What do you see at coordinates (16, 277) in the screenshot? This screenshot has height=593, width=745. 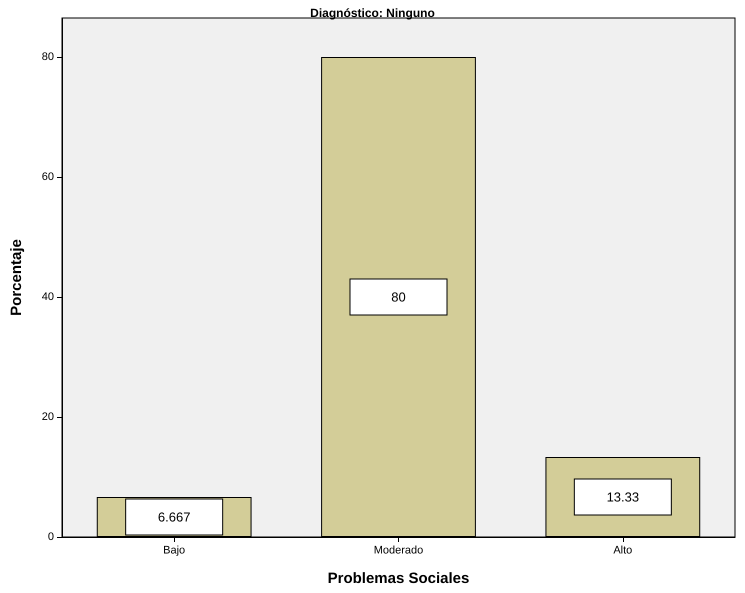 I see `y-axis-title: Porcentaje` at bounding box center [16, 277].